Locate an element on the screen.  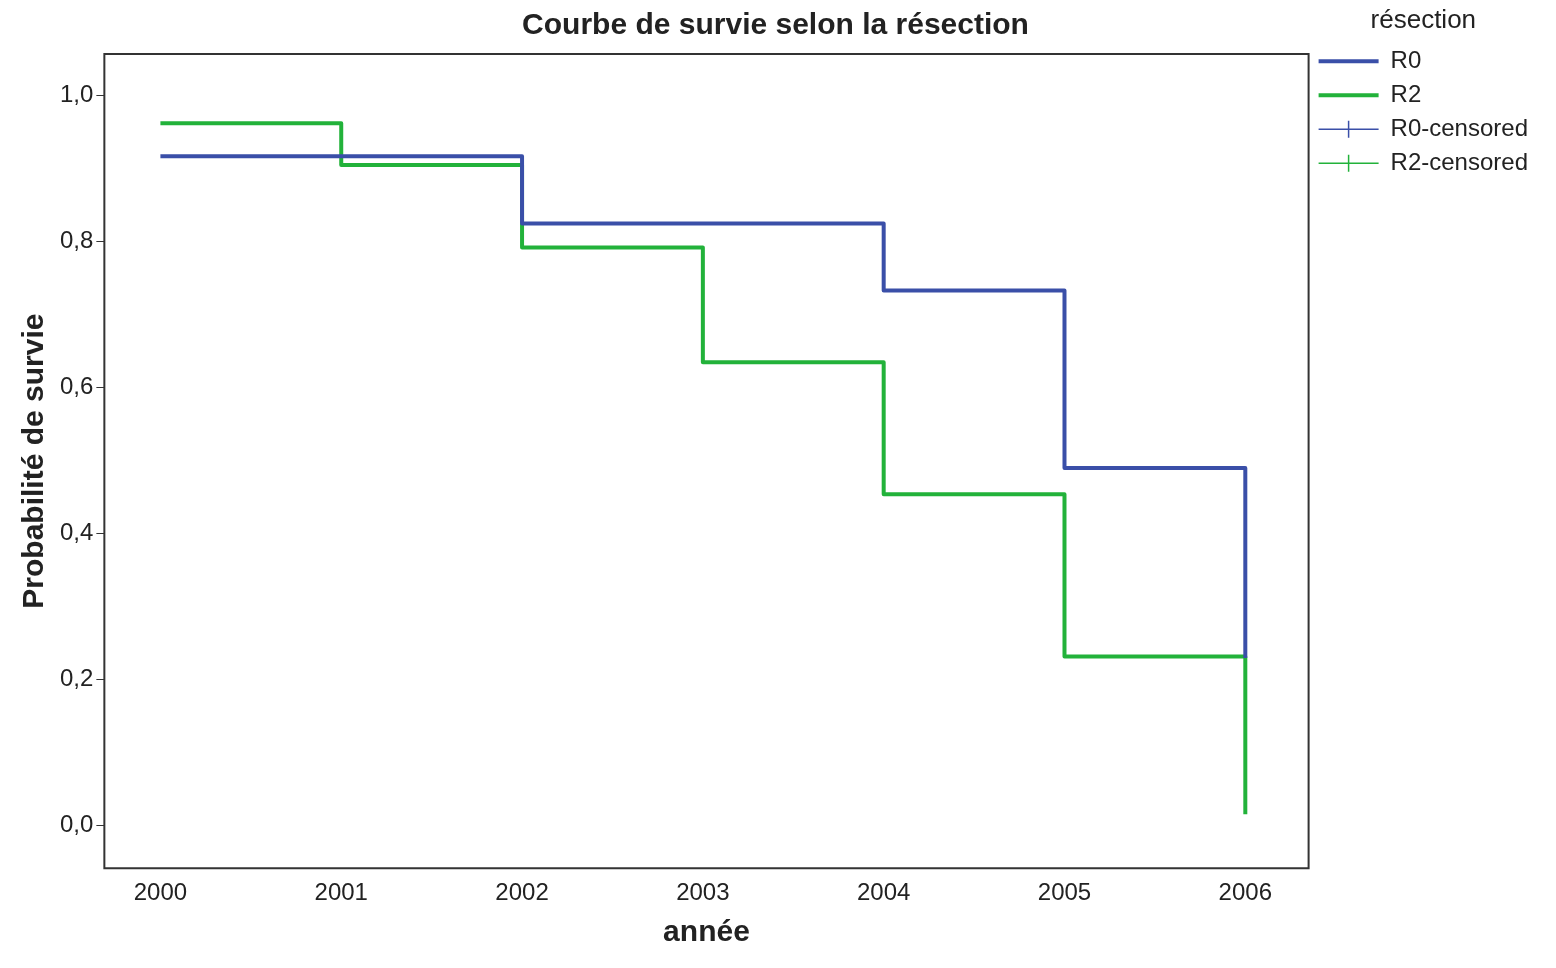
x-tick-label: 2000 is located at coordinates (160, 892).